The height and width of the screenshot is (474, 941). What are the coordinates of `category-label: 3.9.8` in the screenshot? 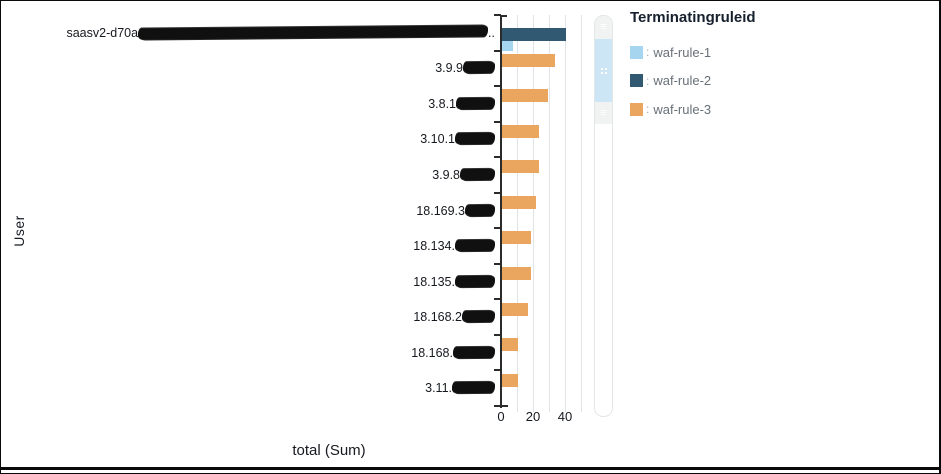 It's located at (277, 175).